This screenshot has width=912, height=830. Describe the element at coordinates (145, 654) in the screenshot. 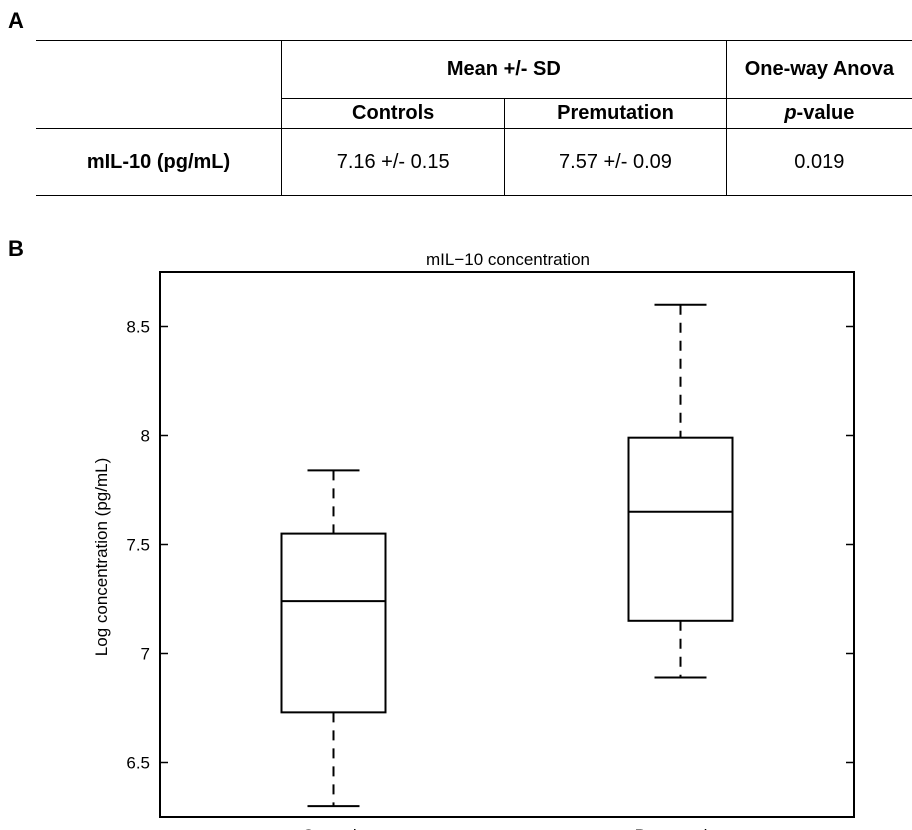

I see `y-tick-label: 7` at that location.